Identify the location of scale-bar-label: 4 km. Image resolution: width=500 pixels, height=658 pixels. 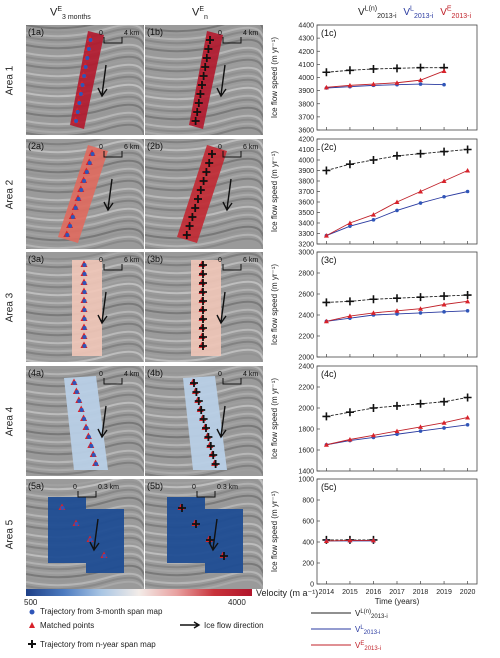
(132, 374).